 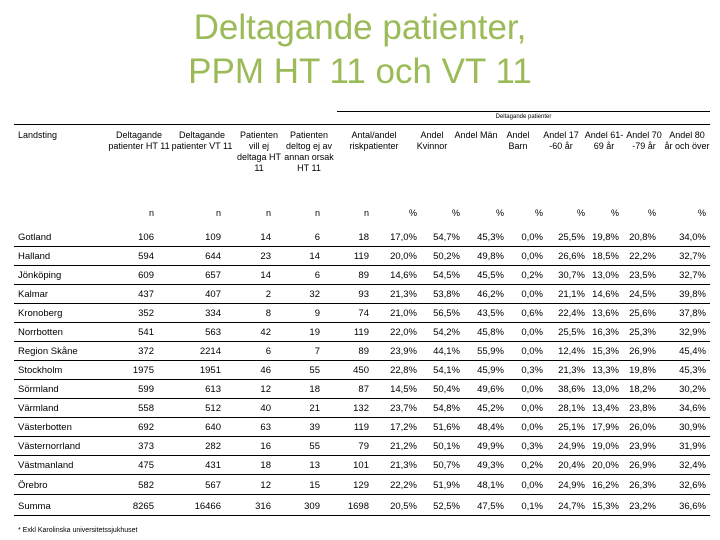 I want to click on table-cell: 6, so click(x=317, y=237).